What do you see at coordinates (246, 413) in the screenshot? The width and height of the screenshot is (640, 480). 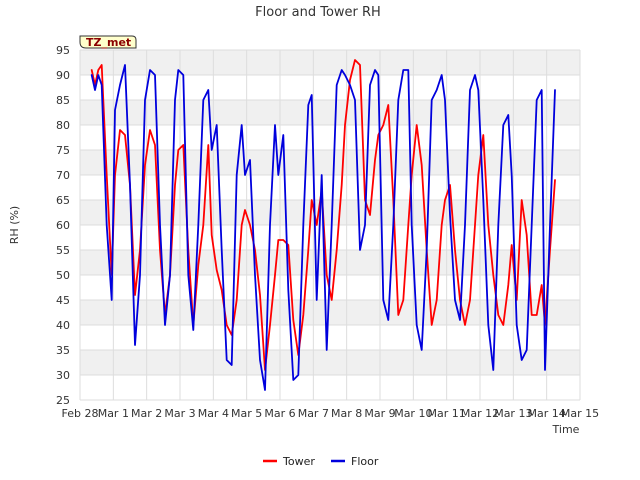 I see `x-tick-label: Mar 5` at bounding box center [246, 413].